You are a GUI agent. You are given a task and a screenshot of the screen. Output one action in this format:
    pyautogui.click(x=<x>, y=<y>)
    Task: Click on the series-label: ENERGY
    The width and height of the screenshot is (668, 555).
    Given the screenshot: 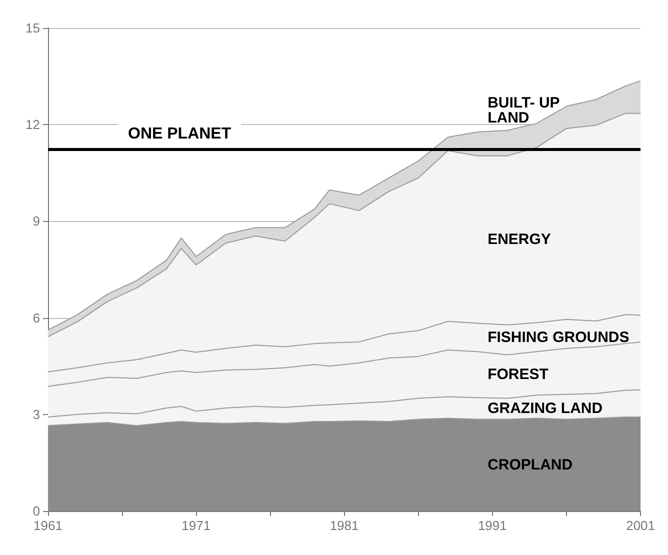 What is the action you would take?
    pyautogui.click(x=519, y=239)
    